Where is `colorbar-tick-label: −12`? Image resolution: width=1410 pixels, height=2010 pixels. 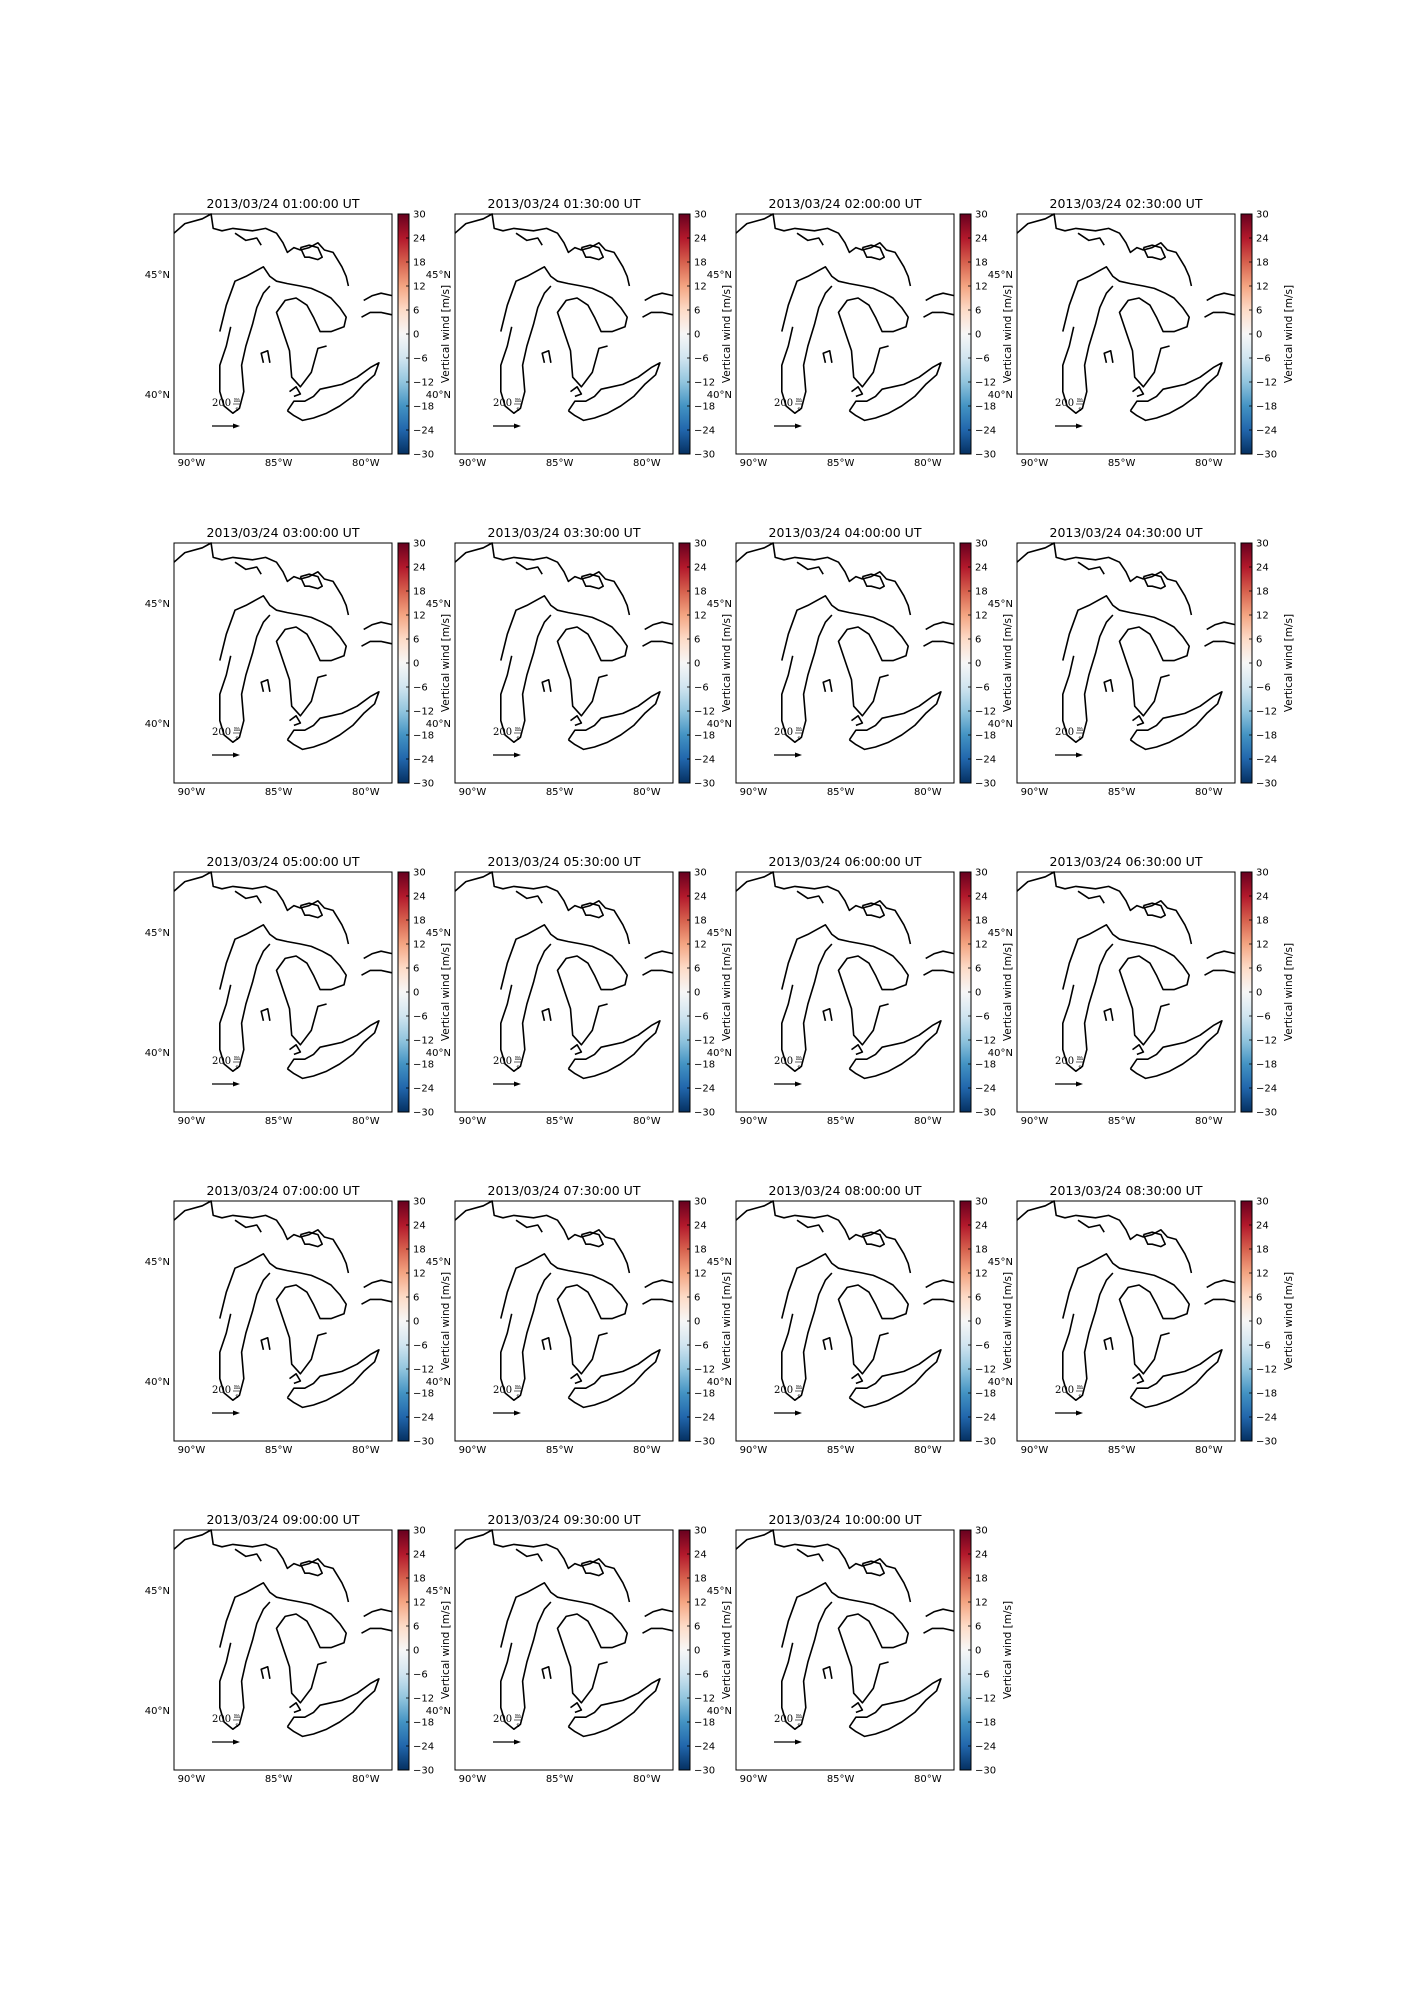
colorbar-tick-label: −12 is located at coordinates (704, 383).